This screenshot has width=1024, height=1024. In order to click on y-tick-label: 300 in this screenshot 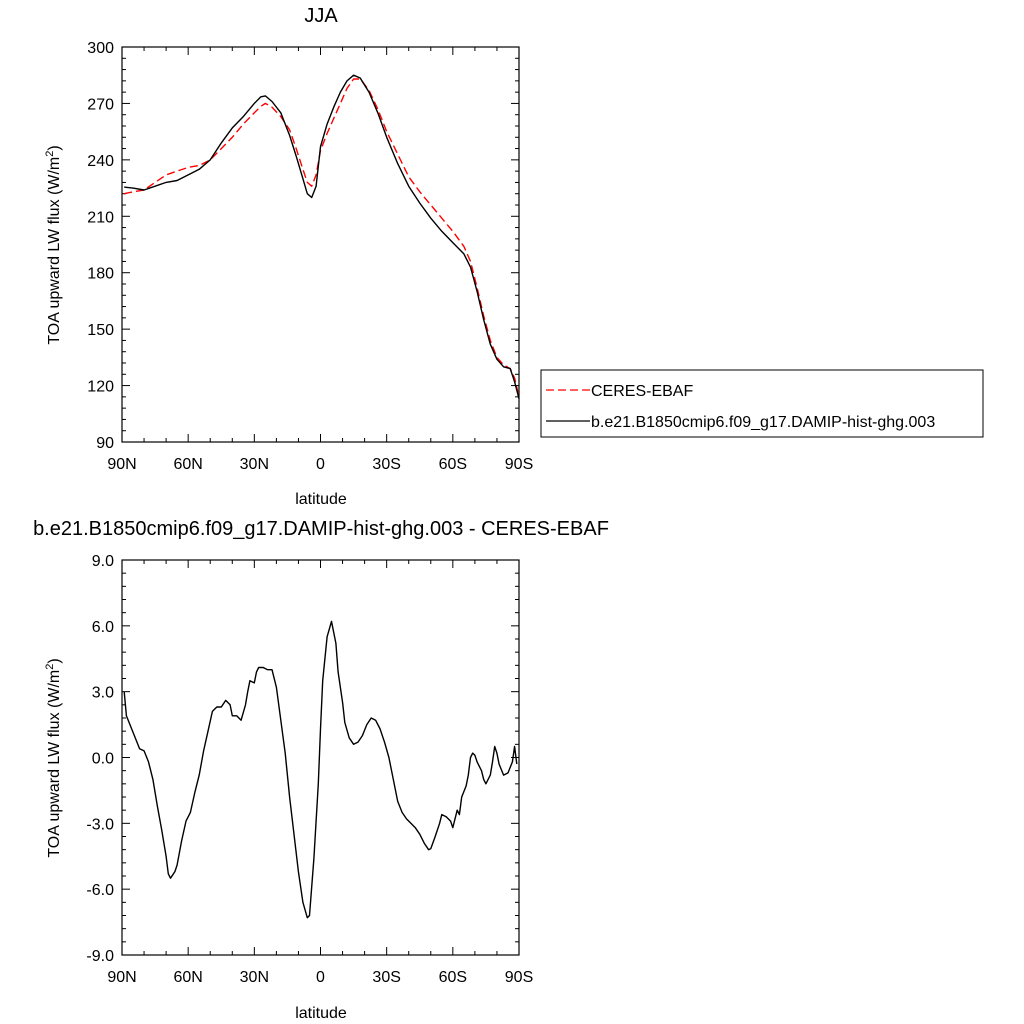, I will do `click(100, 48)`.